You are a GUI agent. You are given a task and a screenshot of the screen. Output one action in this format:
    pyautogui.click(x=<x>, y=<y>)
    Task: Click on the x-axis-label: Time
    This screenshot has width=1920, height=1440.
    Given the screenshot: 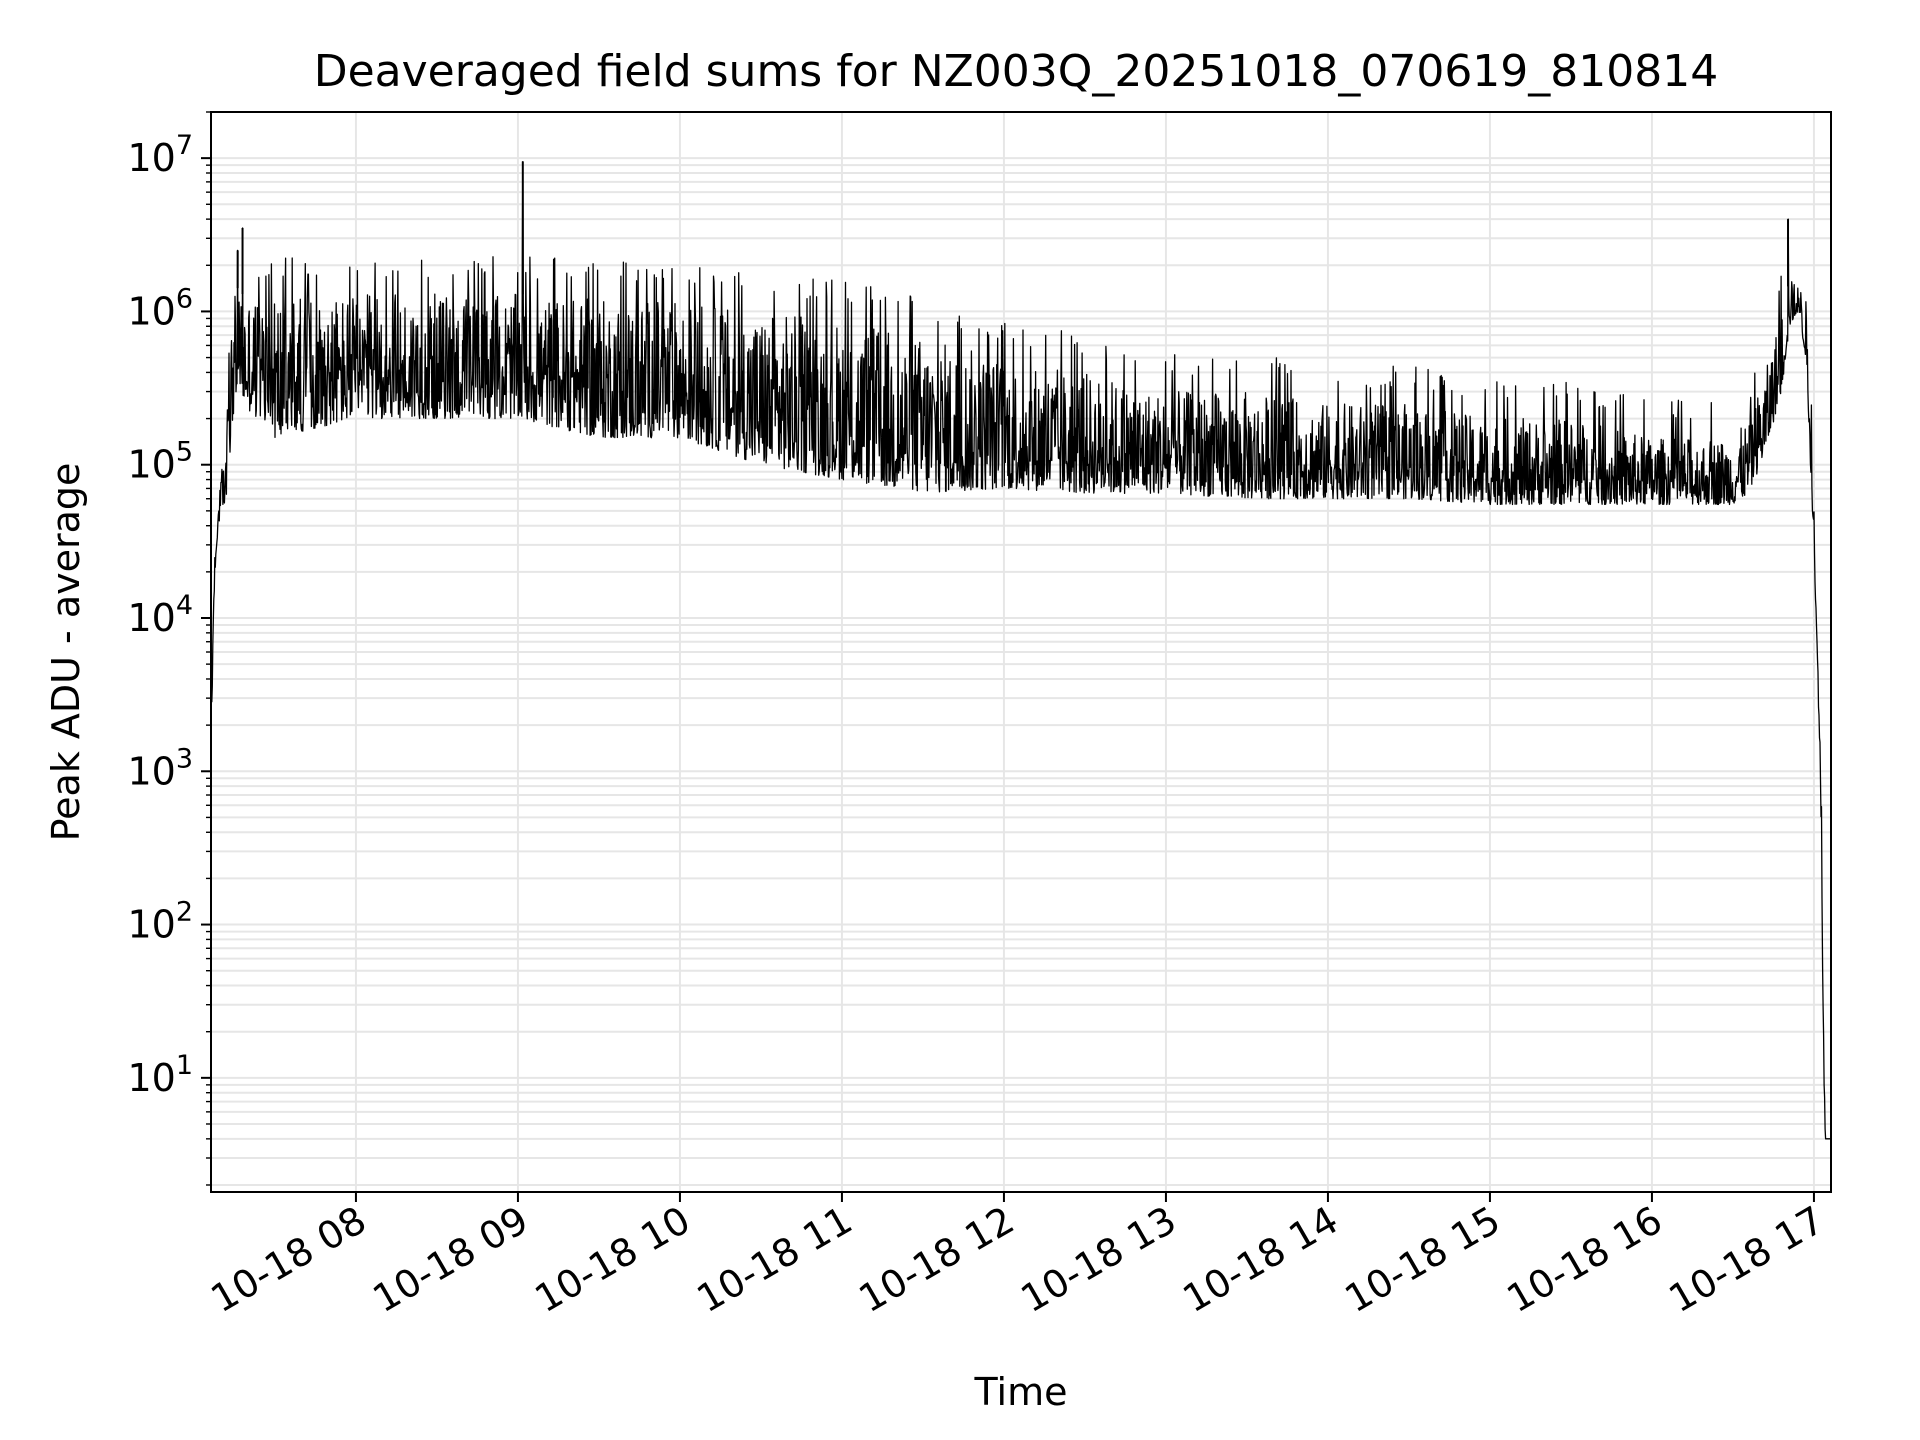 What is the action you would take?
    pyautogui.click(x=1021, y=1392)
    